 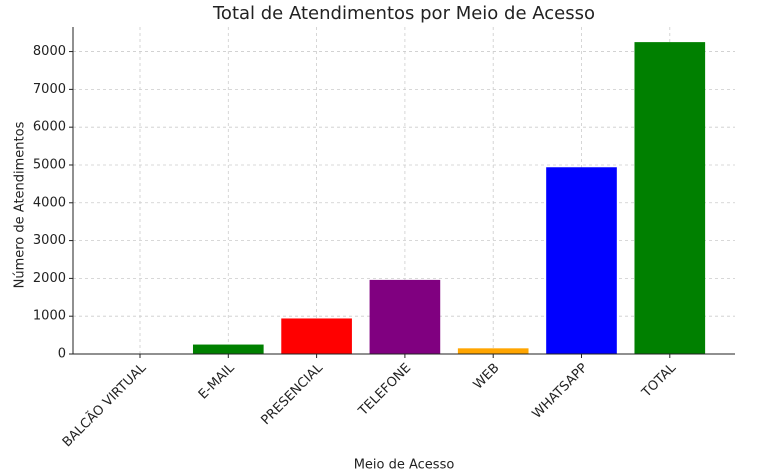 I want to click on x-tick-label: TELEFONE, so click(x=384, y=390).